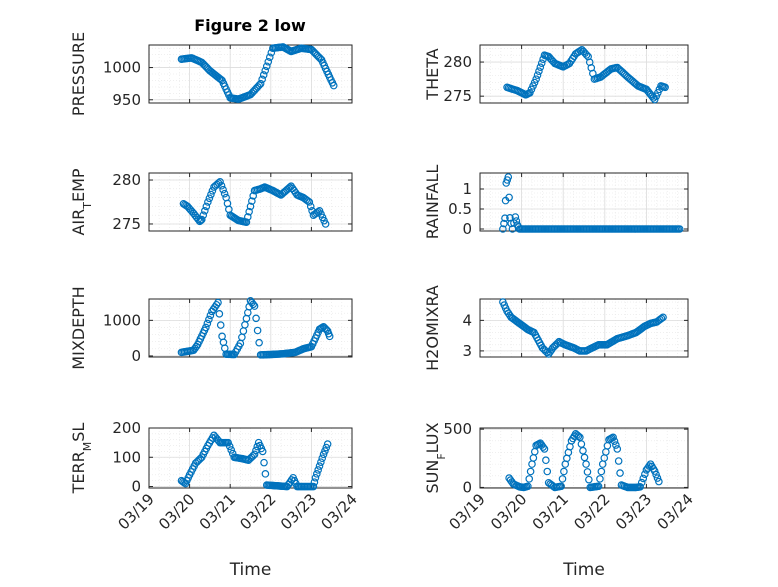 The height and width of the screenshot is (587, 778). I want to click on y-tick-label: 0.5, so click(460, 209).